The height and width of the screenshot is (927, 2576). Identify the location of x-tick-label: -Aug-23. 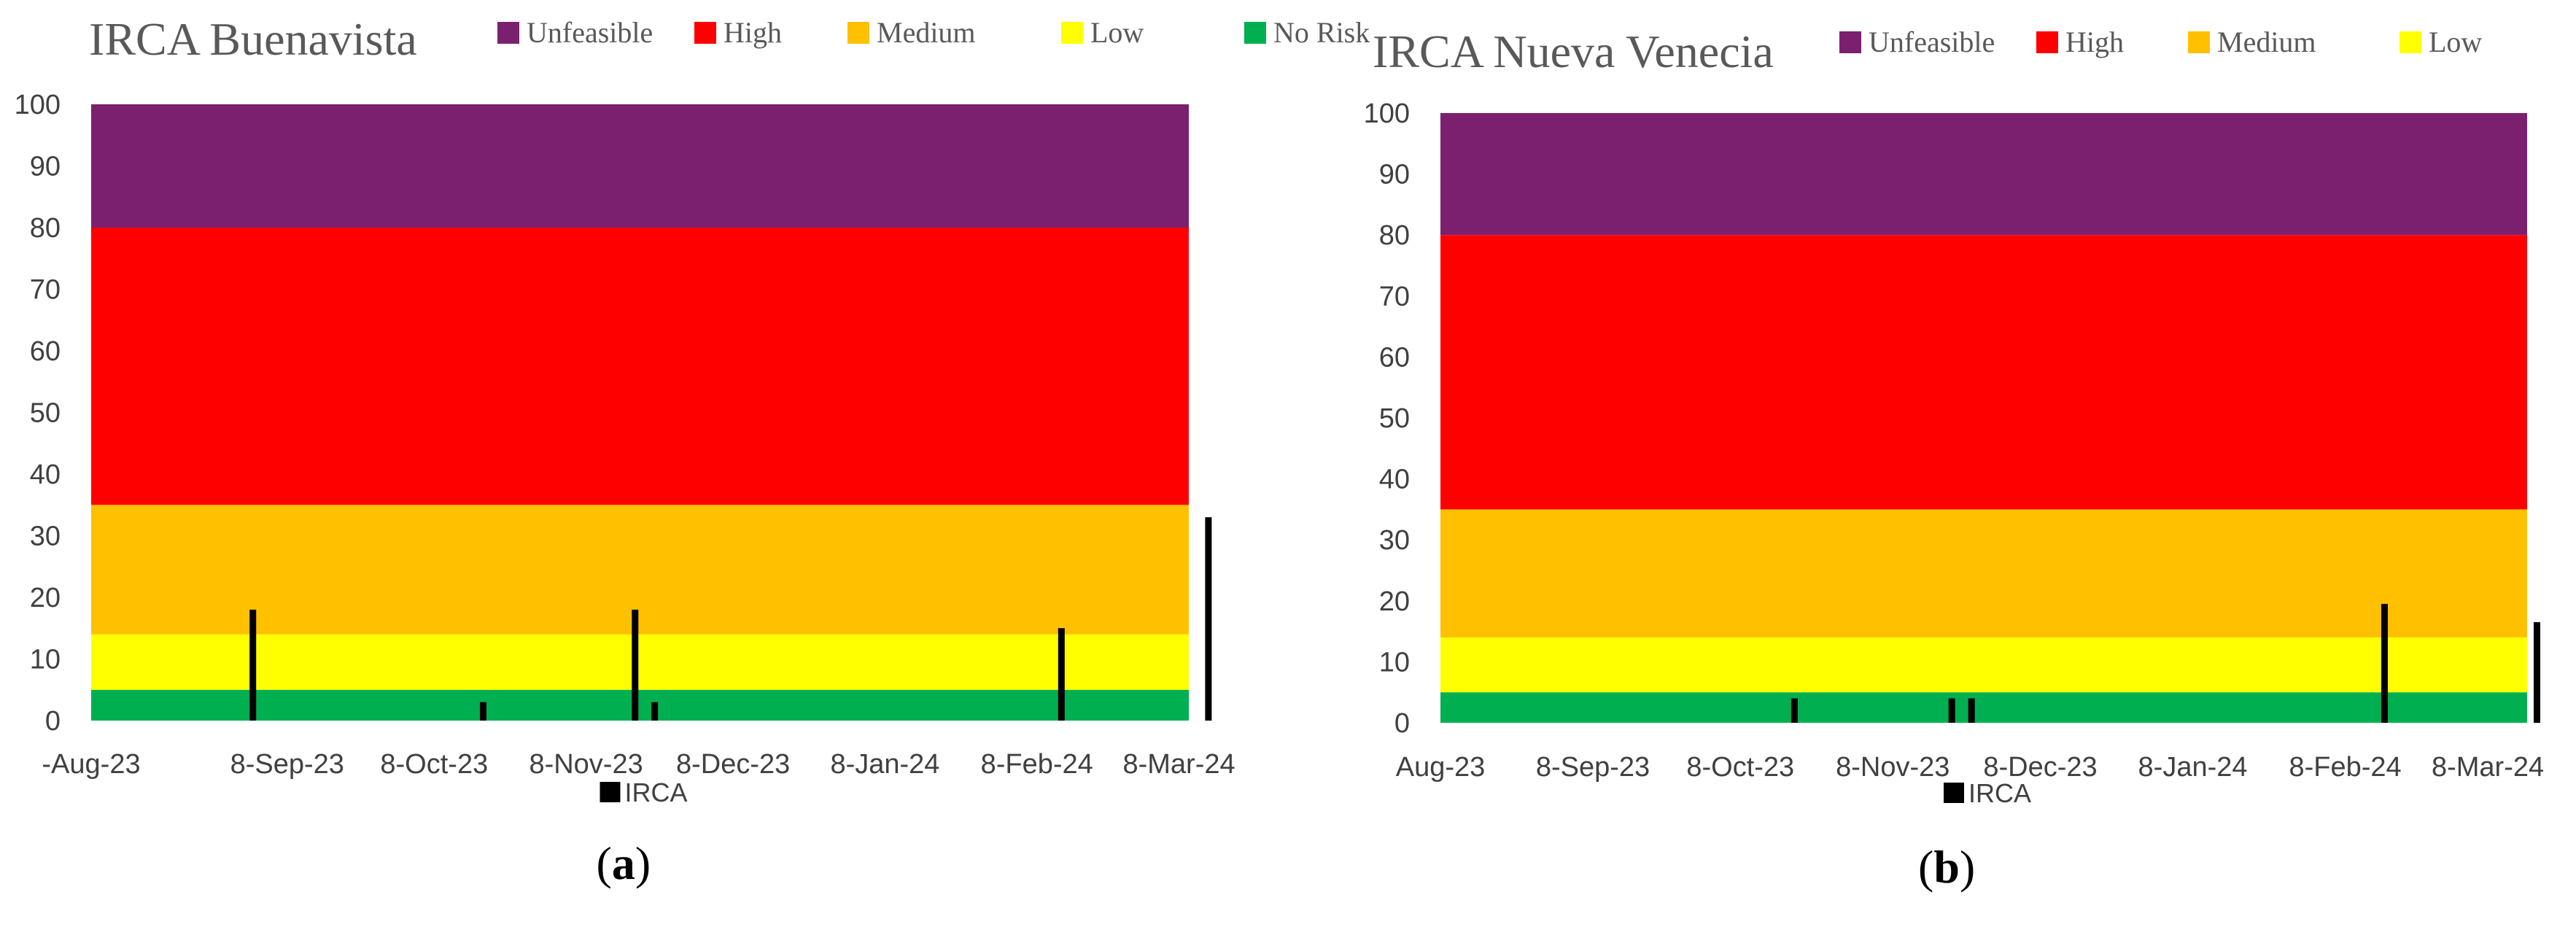
(91, 765).